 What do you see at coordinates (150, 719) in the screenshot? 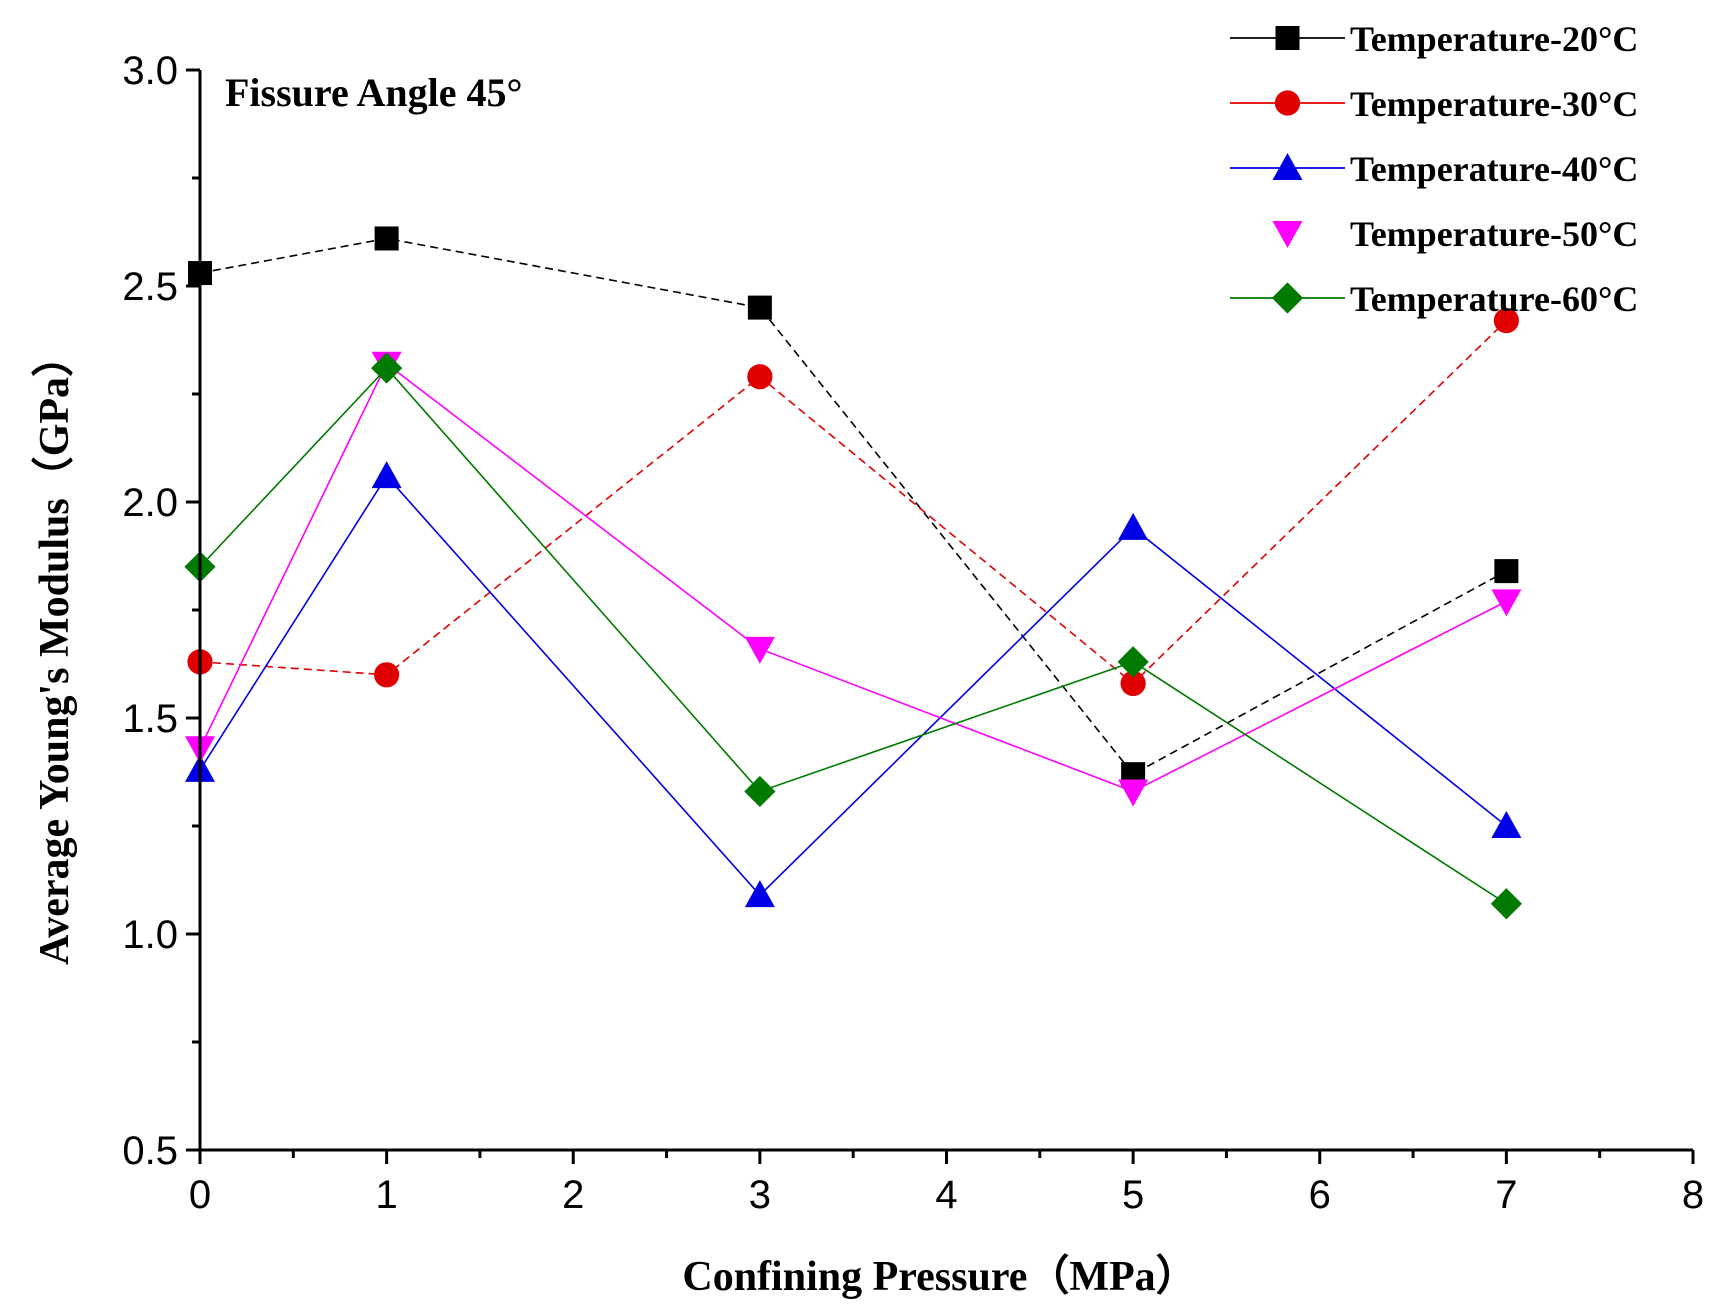
I see `y-tick-label: 1.5` at bounding box center [150, 719].